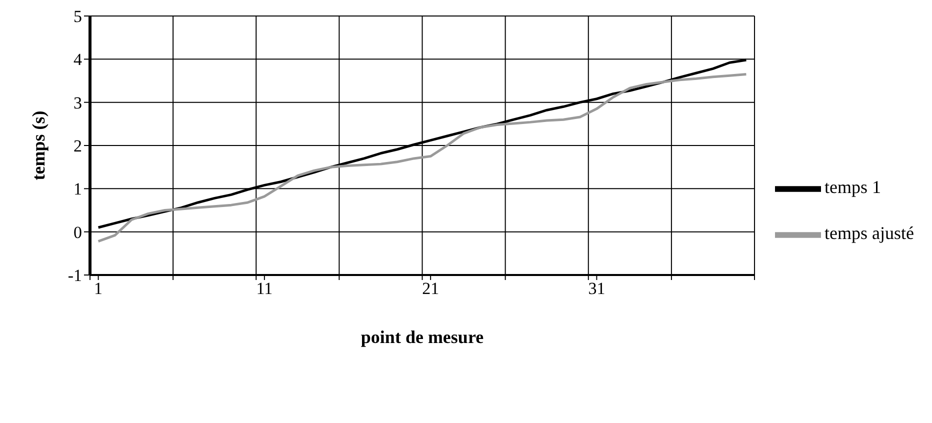 The width and height of the screenshot is (932, 423). What do you see at coordinates (38, 145) in the screenshot?
I see `y-axis-title: temps (s)` at bounding box center [38, 145].